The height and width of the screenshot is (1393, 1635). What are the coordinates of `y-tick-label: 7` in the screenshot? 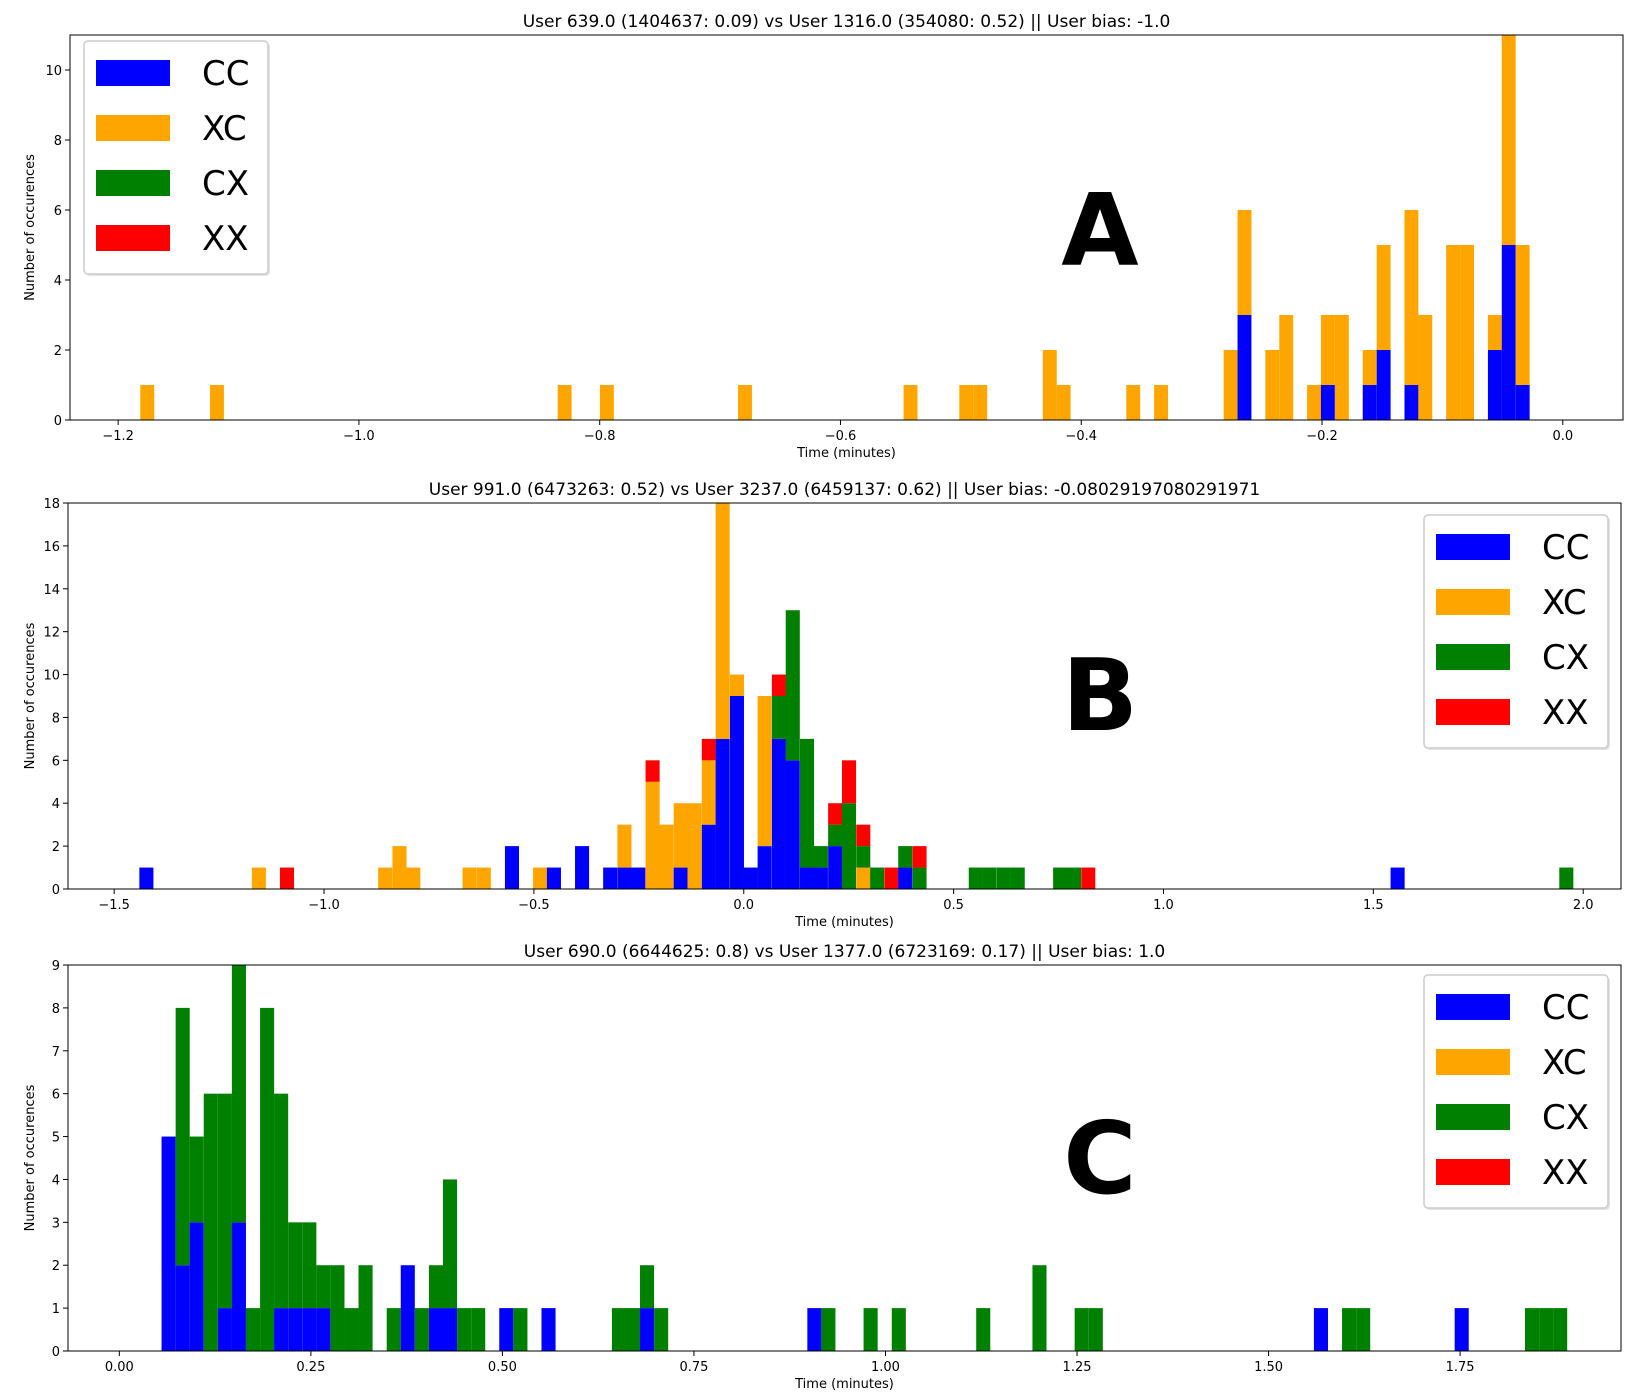 It's located at (56, 1052).